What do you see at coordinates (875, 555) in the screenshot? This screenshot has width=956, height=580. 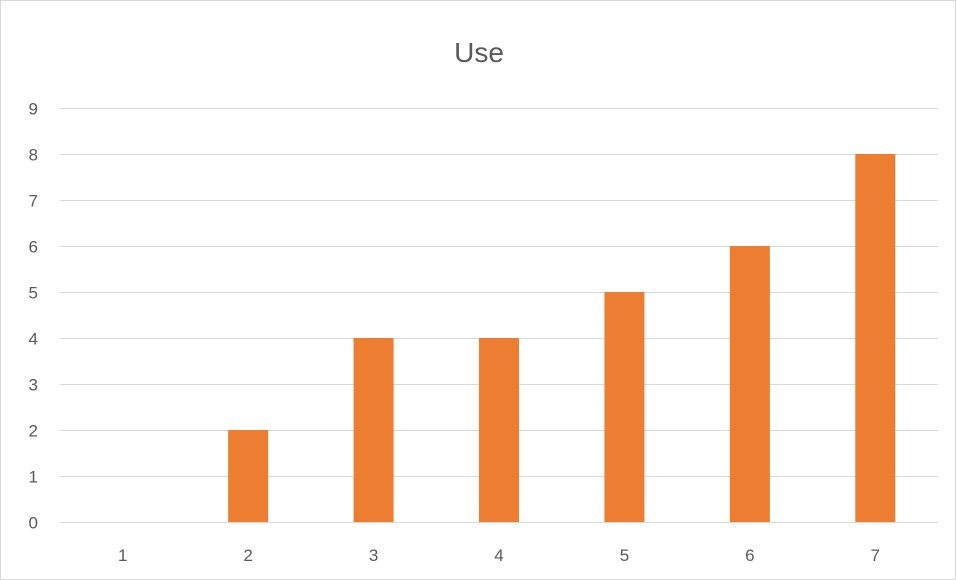 I see `x-tick-label: 7` at bounding box center [875, 555].